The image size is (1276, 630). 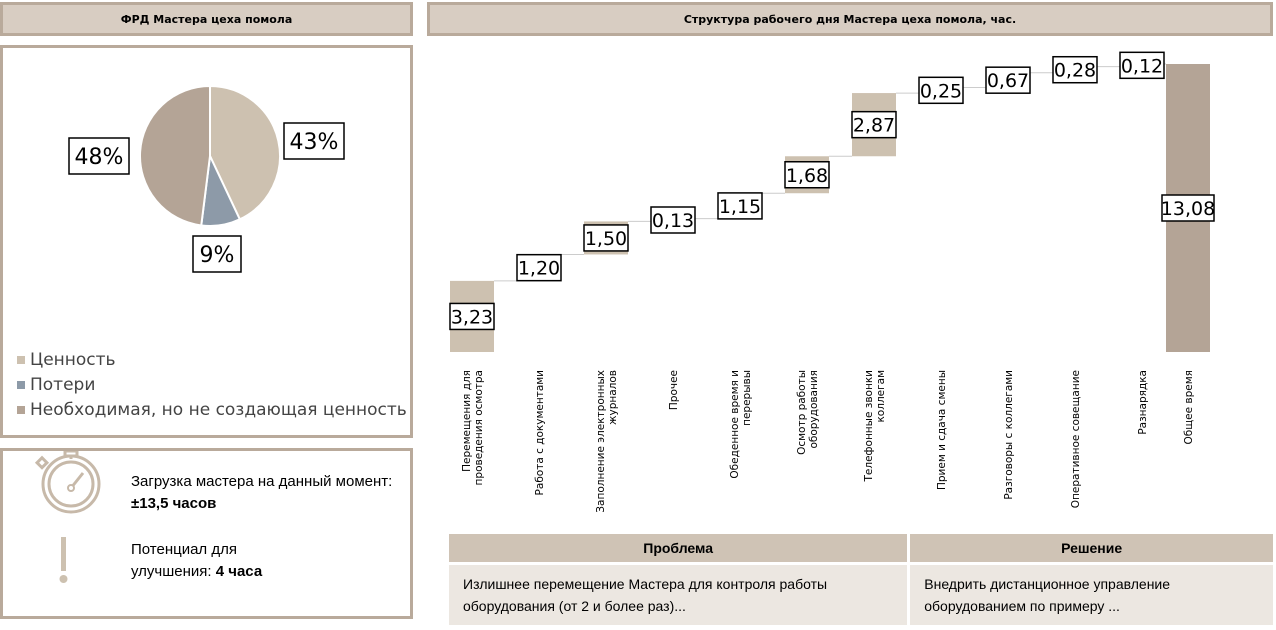 What do you see at coordinates (613, 397) in the screenshot?
I see `category-label: журналов` at bounding box center [613, 397].